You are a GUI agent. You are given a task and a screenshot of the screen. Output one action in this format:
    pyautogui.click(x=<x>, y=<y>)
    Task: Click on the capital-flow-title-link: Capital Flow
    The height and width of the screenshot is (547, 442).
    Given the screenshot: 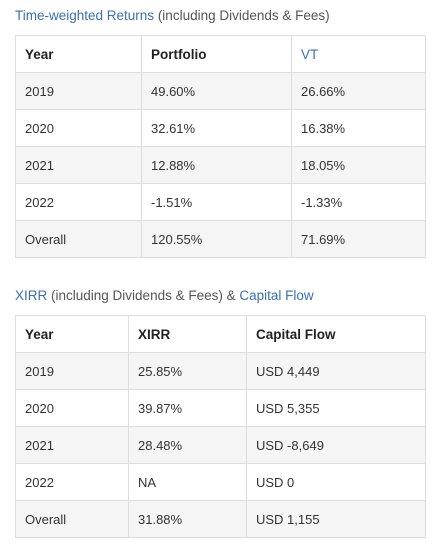 What is the action you would take?
    pyautogui.click(x=276, y=295)
    